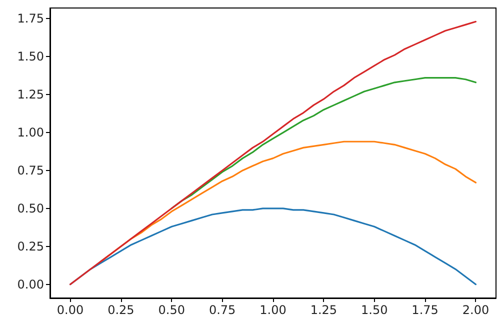  What do you see at coordinates (30, 57) in the screenshot?
I see `y-tick-label: 1.50` at bounding box center [30, 57].